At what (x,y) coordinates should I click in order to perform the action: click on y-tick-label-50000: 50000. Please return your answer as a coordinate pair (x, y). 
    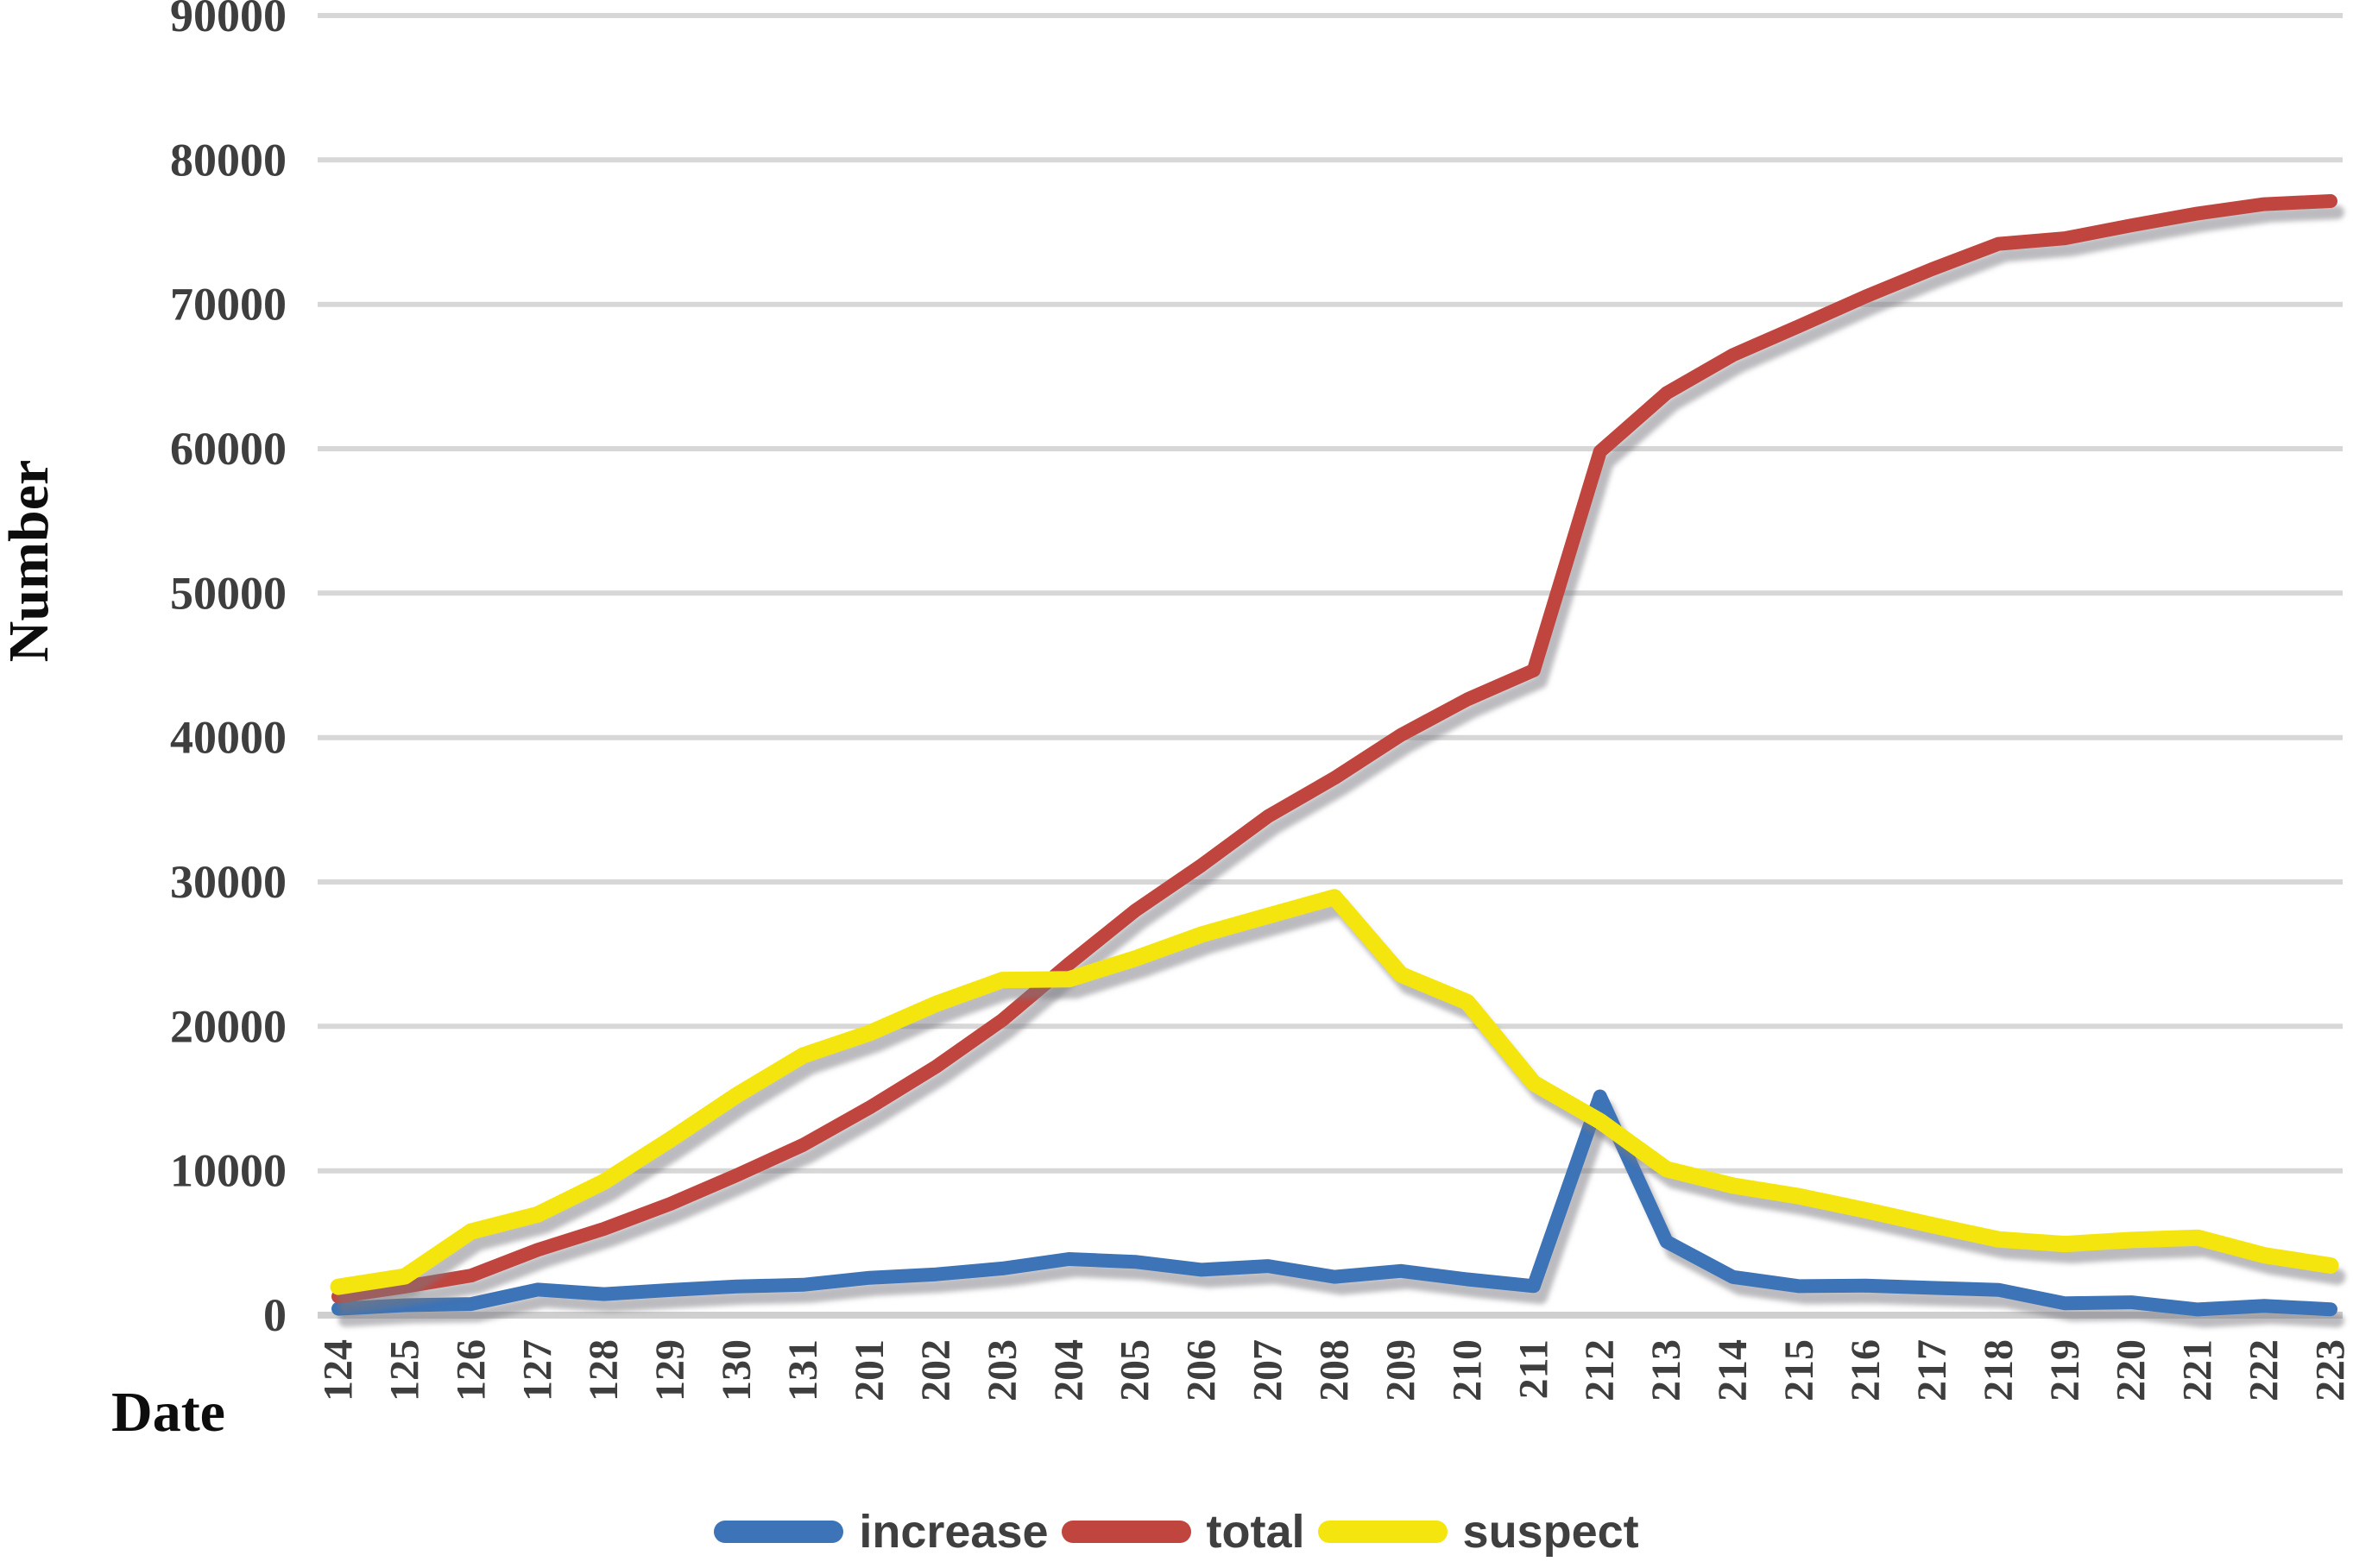
    Looking at the image, I should click on (229, 593).